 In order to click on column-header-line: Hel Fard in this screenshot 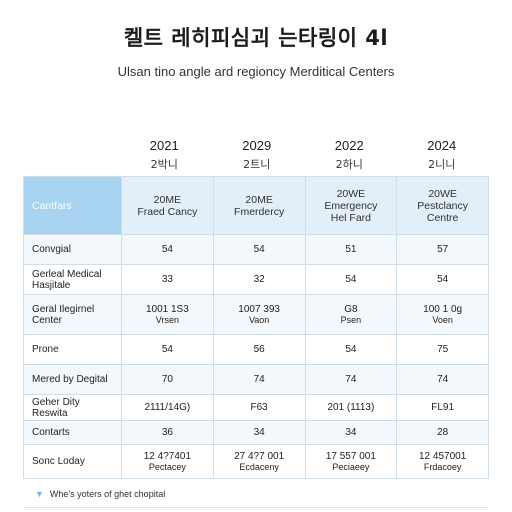, I will do `click(350, 217)`.